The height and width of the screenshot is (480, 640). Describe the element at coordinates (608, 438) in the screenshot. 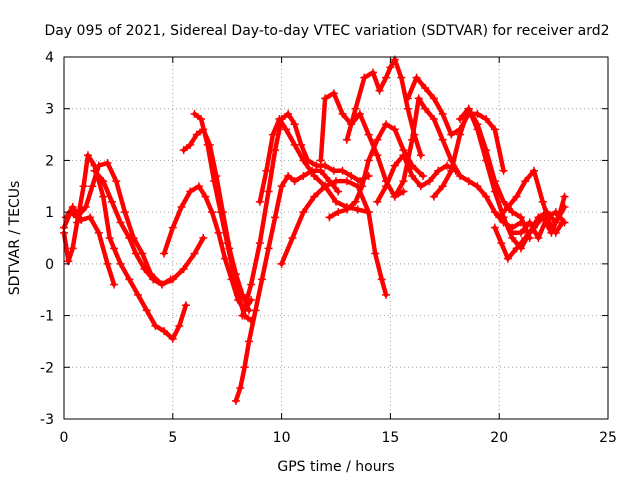

I see `x-tick-label: 25` at that location.